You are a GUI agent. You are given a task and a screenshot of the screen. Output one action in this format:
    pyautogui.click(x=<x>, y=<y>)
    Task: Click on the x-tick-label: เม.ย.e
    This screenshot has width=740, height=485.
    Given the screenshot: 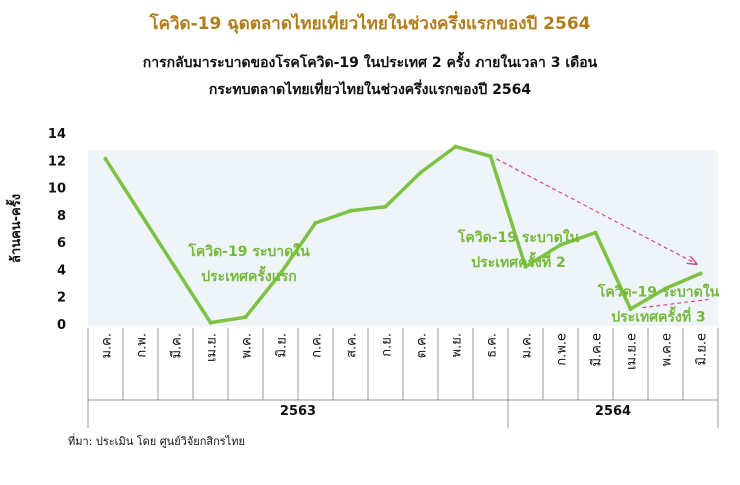 What is the action you would take?
    pyautogui.click(x=632, y=351)
    